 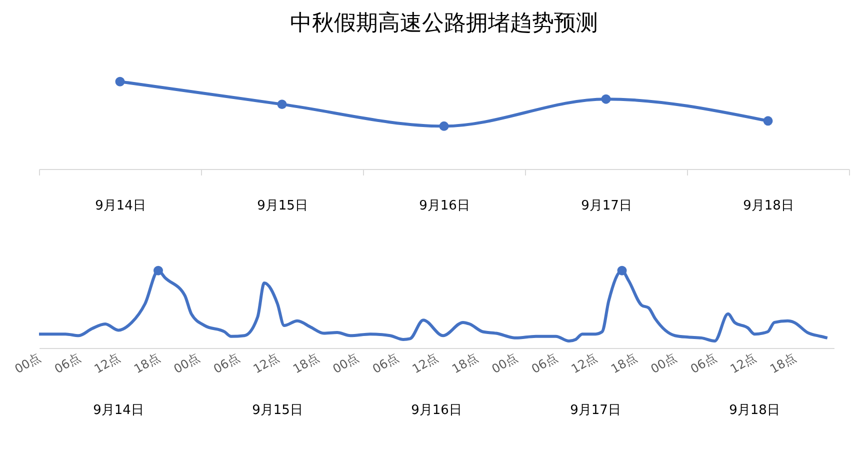 I want to click on x-tick-label: 9月18日, so click(x=768, y=206).